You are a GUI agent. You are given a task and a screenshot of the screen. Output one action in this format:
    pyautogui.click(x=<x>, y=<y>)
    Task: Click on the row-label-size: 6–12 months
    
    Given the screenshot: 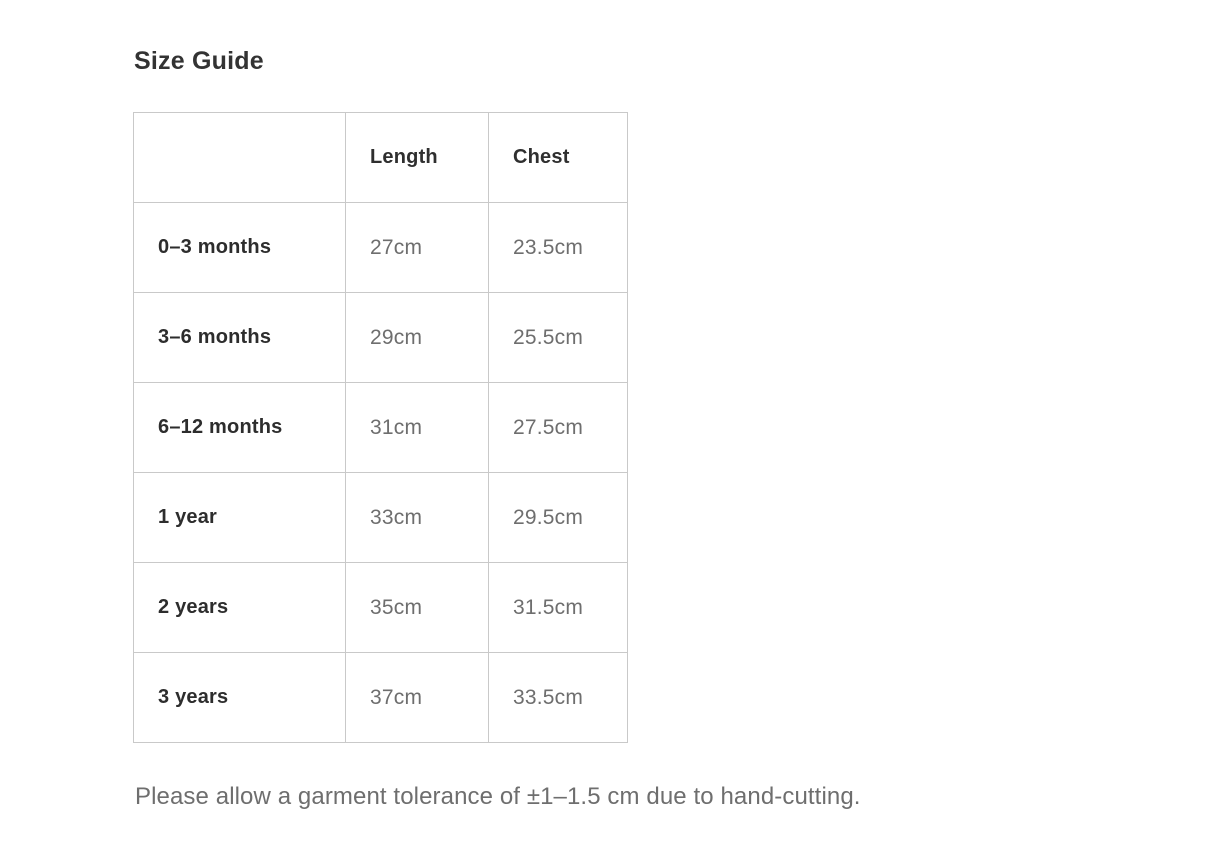 What is the action you would take?
    pyautogui.click(x=239, y=427)
    